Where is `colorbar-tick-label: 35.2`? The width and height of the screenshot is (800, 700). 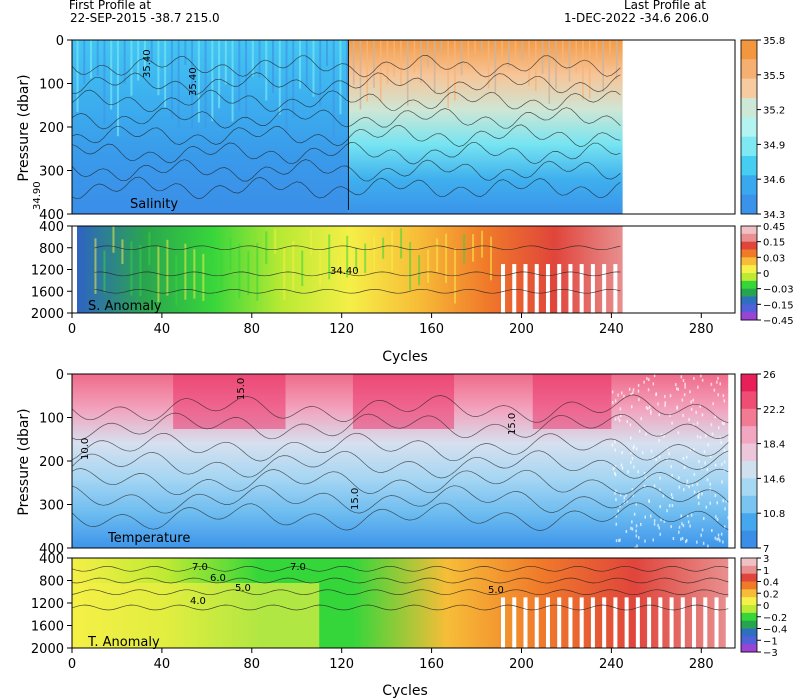
colorbar-tick-label: 35.2 is located at coordinates (774, 111).